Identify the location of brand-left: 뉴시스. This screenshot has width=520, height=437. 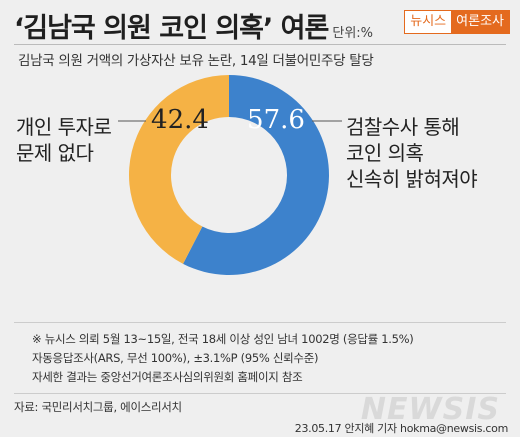
(428, 22).